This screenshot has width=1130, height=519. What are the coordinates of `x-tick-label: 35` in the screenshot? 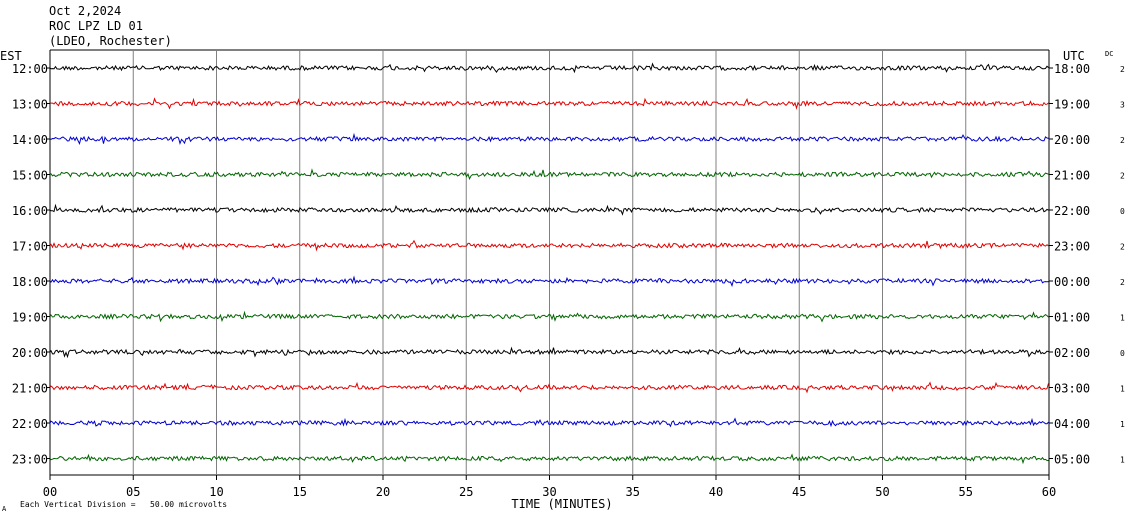 It's located at (633, 492).